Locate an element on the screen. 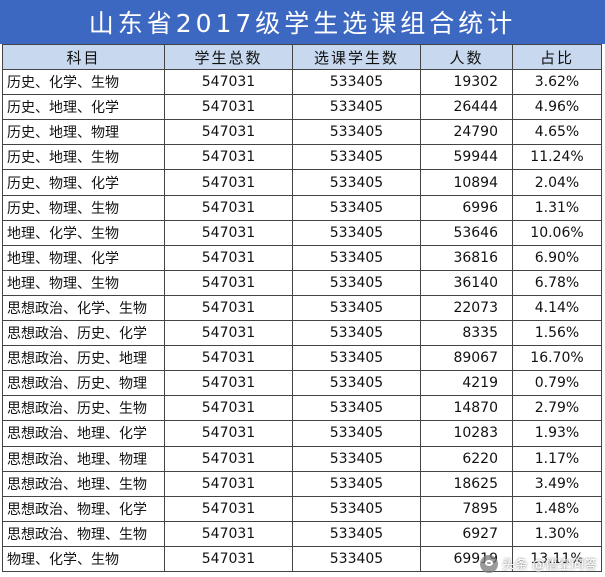  cell-count: 10894 is located at coordinates (466, 182).